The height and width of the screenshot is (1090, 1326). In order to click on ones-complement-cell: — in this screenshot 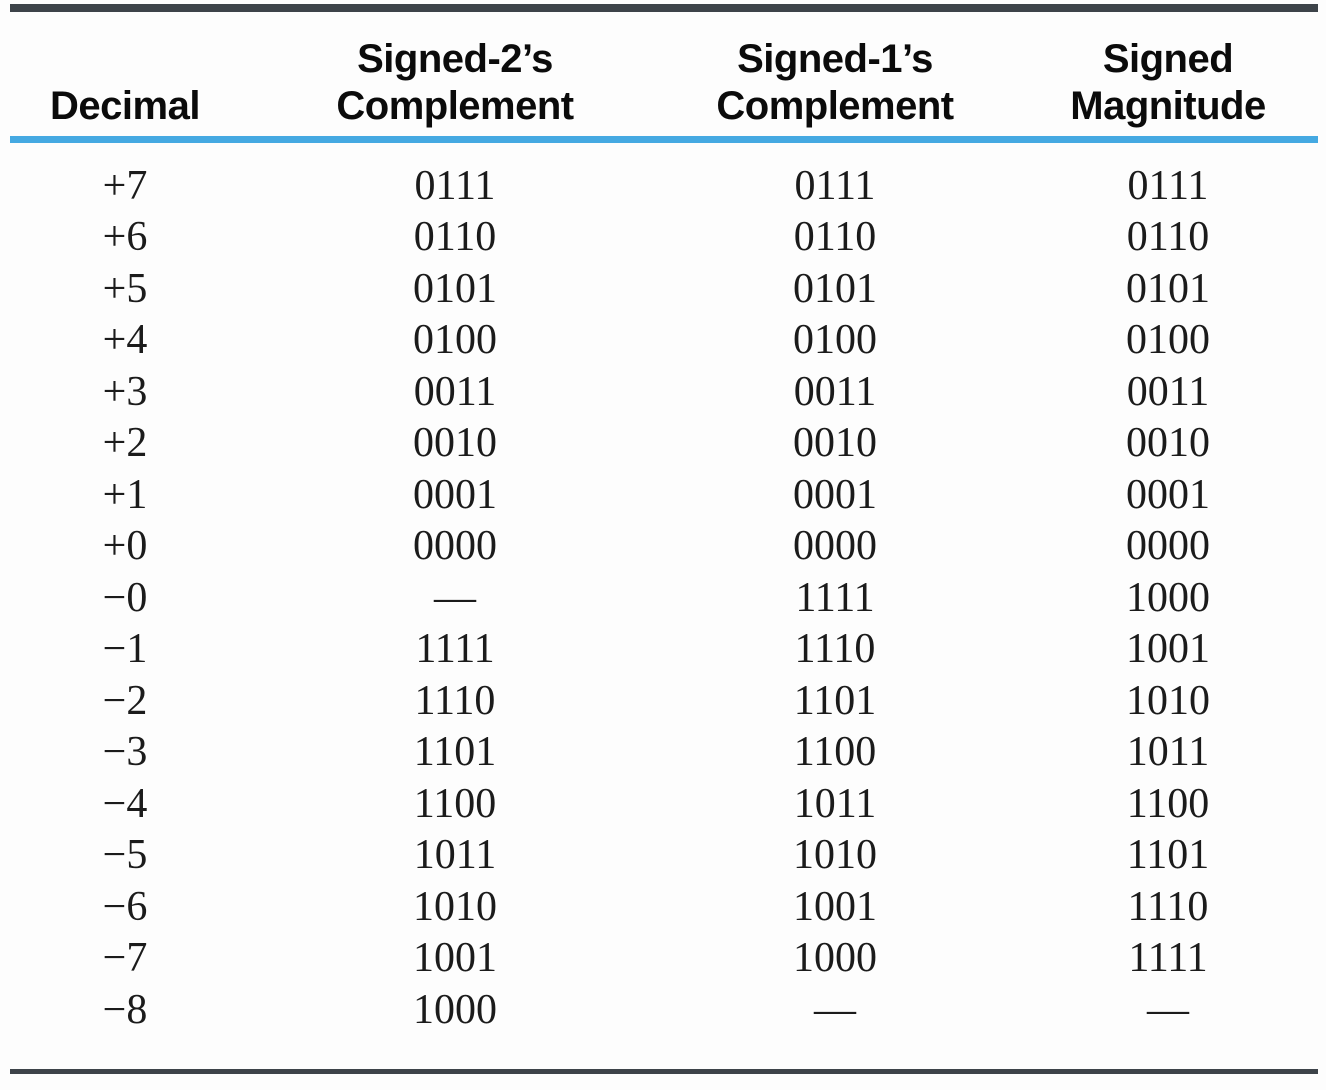, I will do `click(835, 1009)`.